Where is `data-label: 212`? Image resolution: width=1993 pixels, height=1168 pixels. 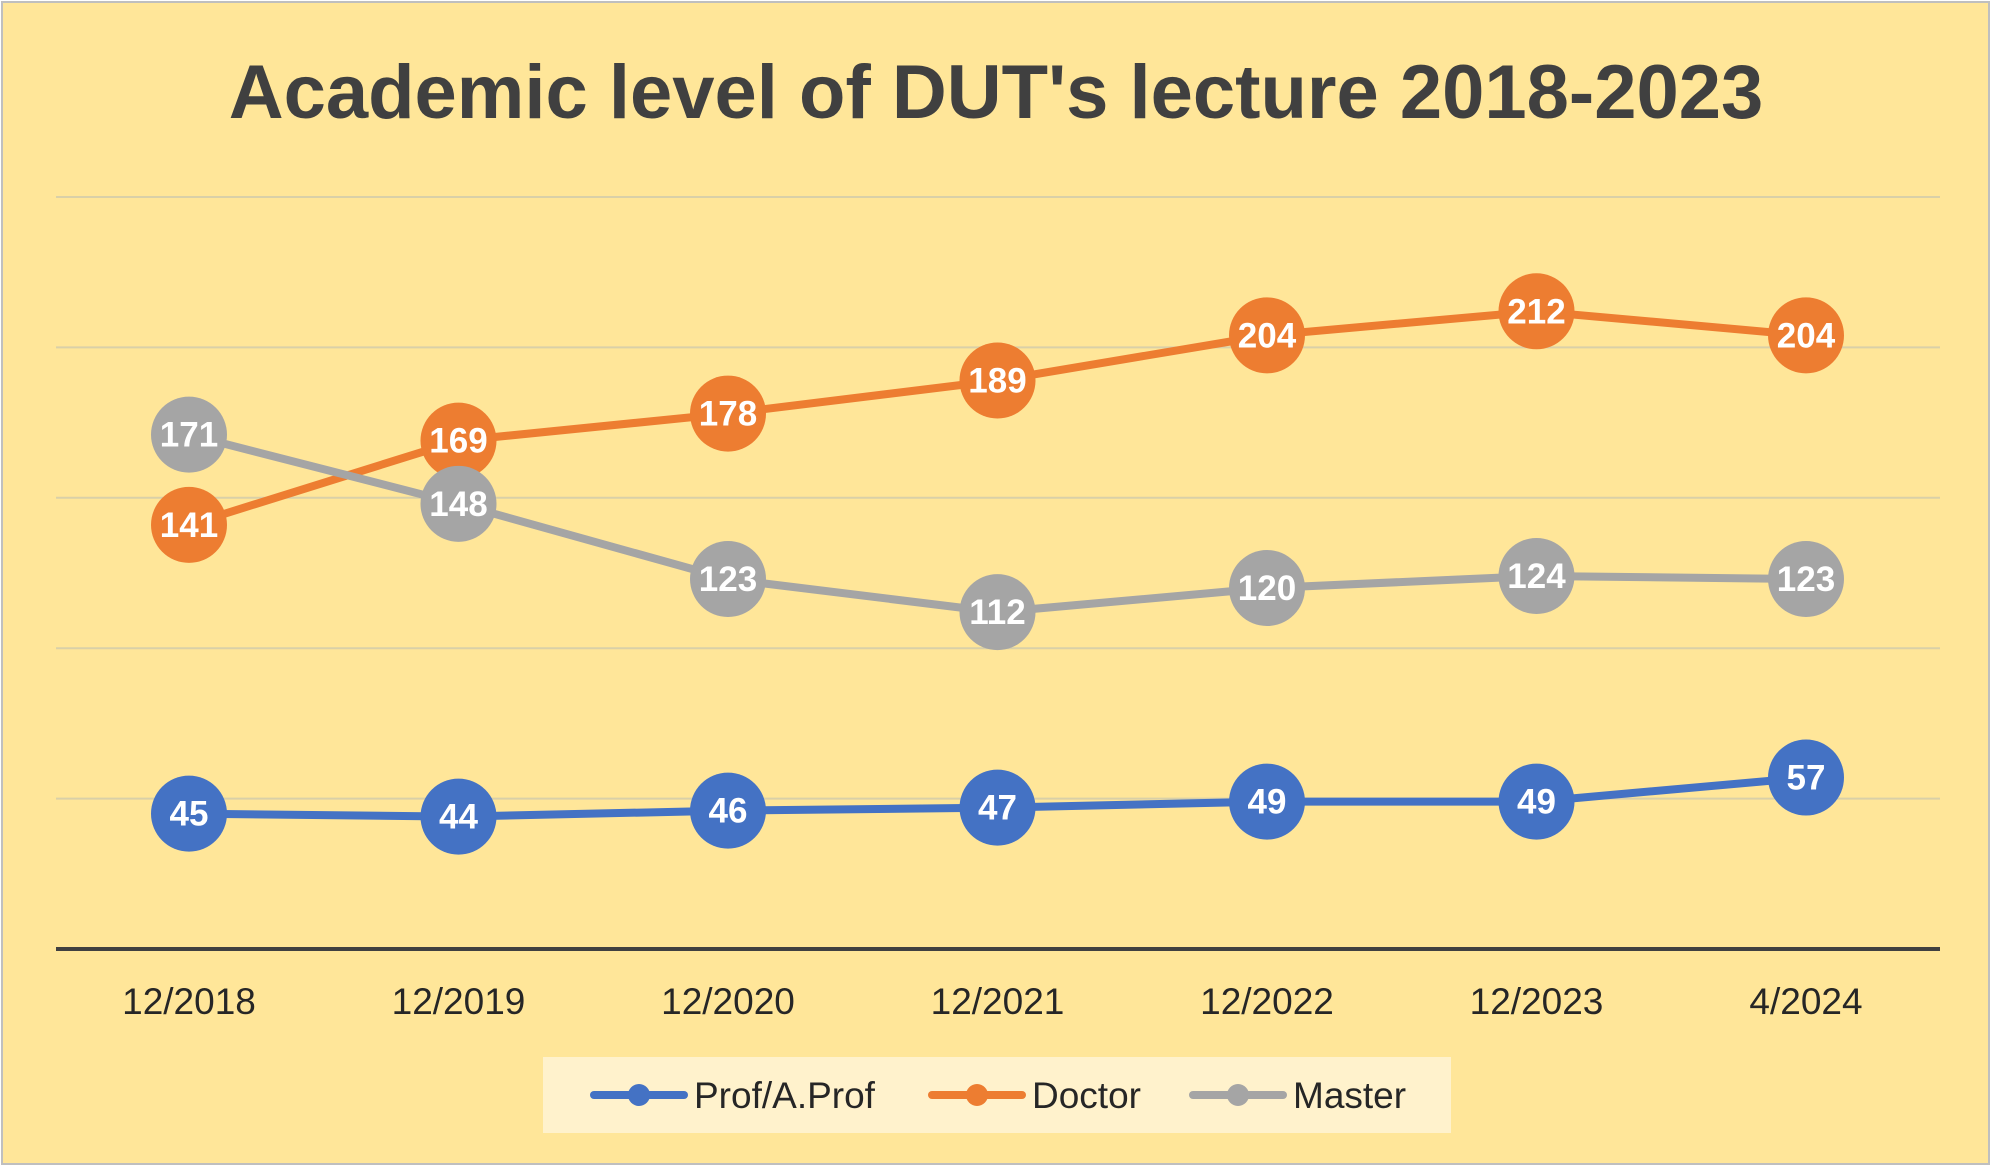
data-label: 212 is located at coordinates (1536, 311).